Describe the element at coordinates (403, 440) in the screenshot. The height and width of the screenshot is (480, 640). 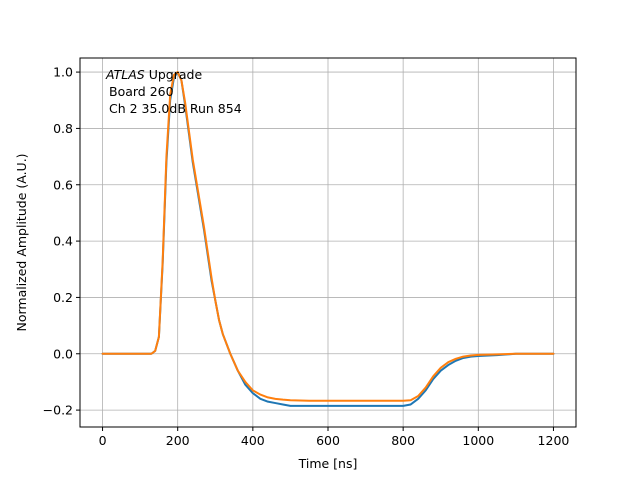
I see `x-tick-label: 800` at that location.